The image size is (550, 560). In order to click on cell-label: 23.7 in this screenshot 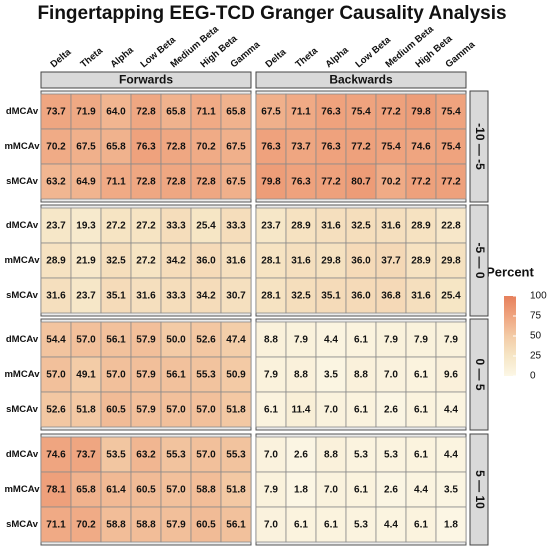, I will do `click(86, 296)`.